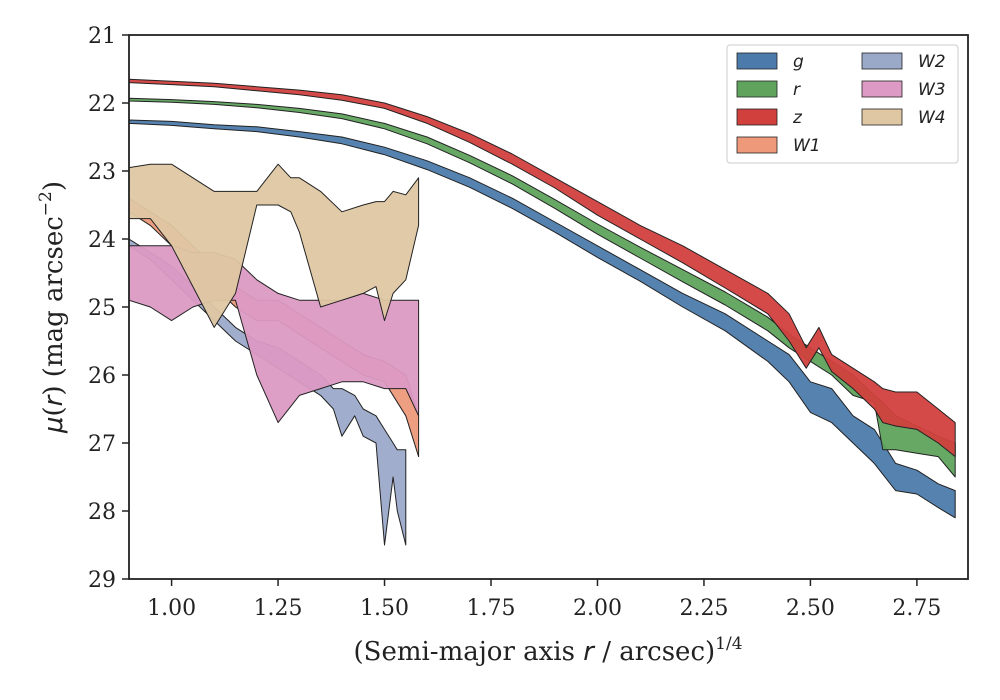  I want to click on legend-label-z: z, so click(797, 118).